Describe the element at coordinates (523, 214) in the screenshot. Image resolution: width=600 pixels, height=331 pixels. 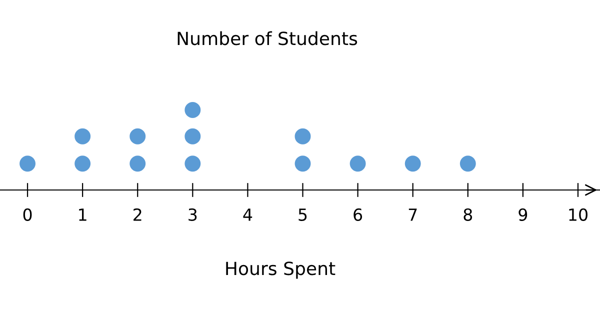
I see `x-tick-label: 9` at that location.